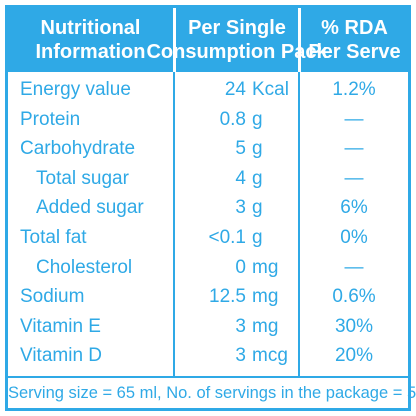  I want to click on rda-percent: 20%, so click(354, 356).